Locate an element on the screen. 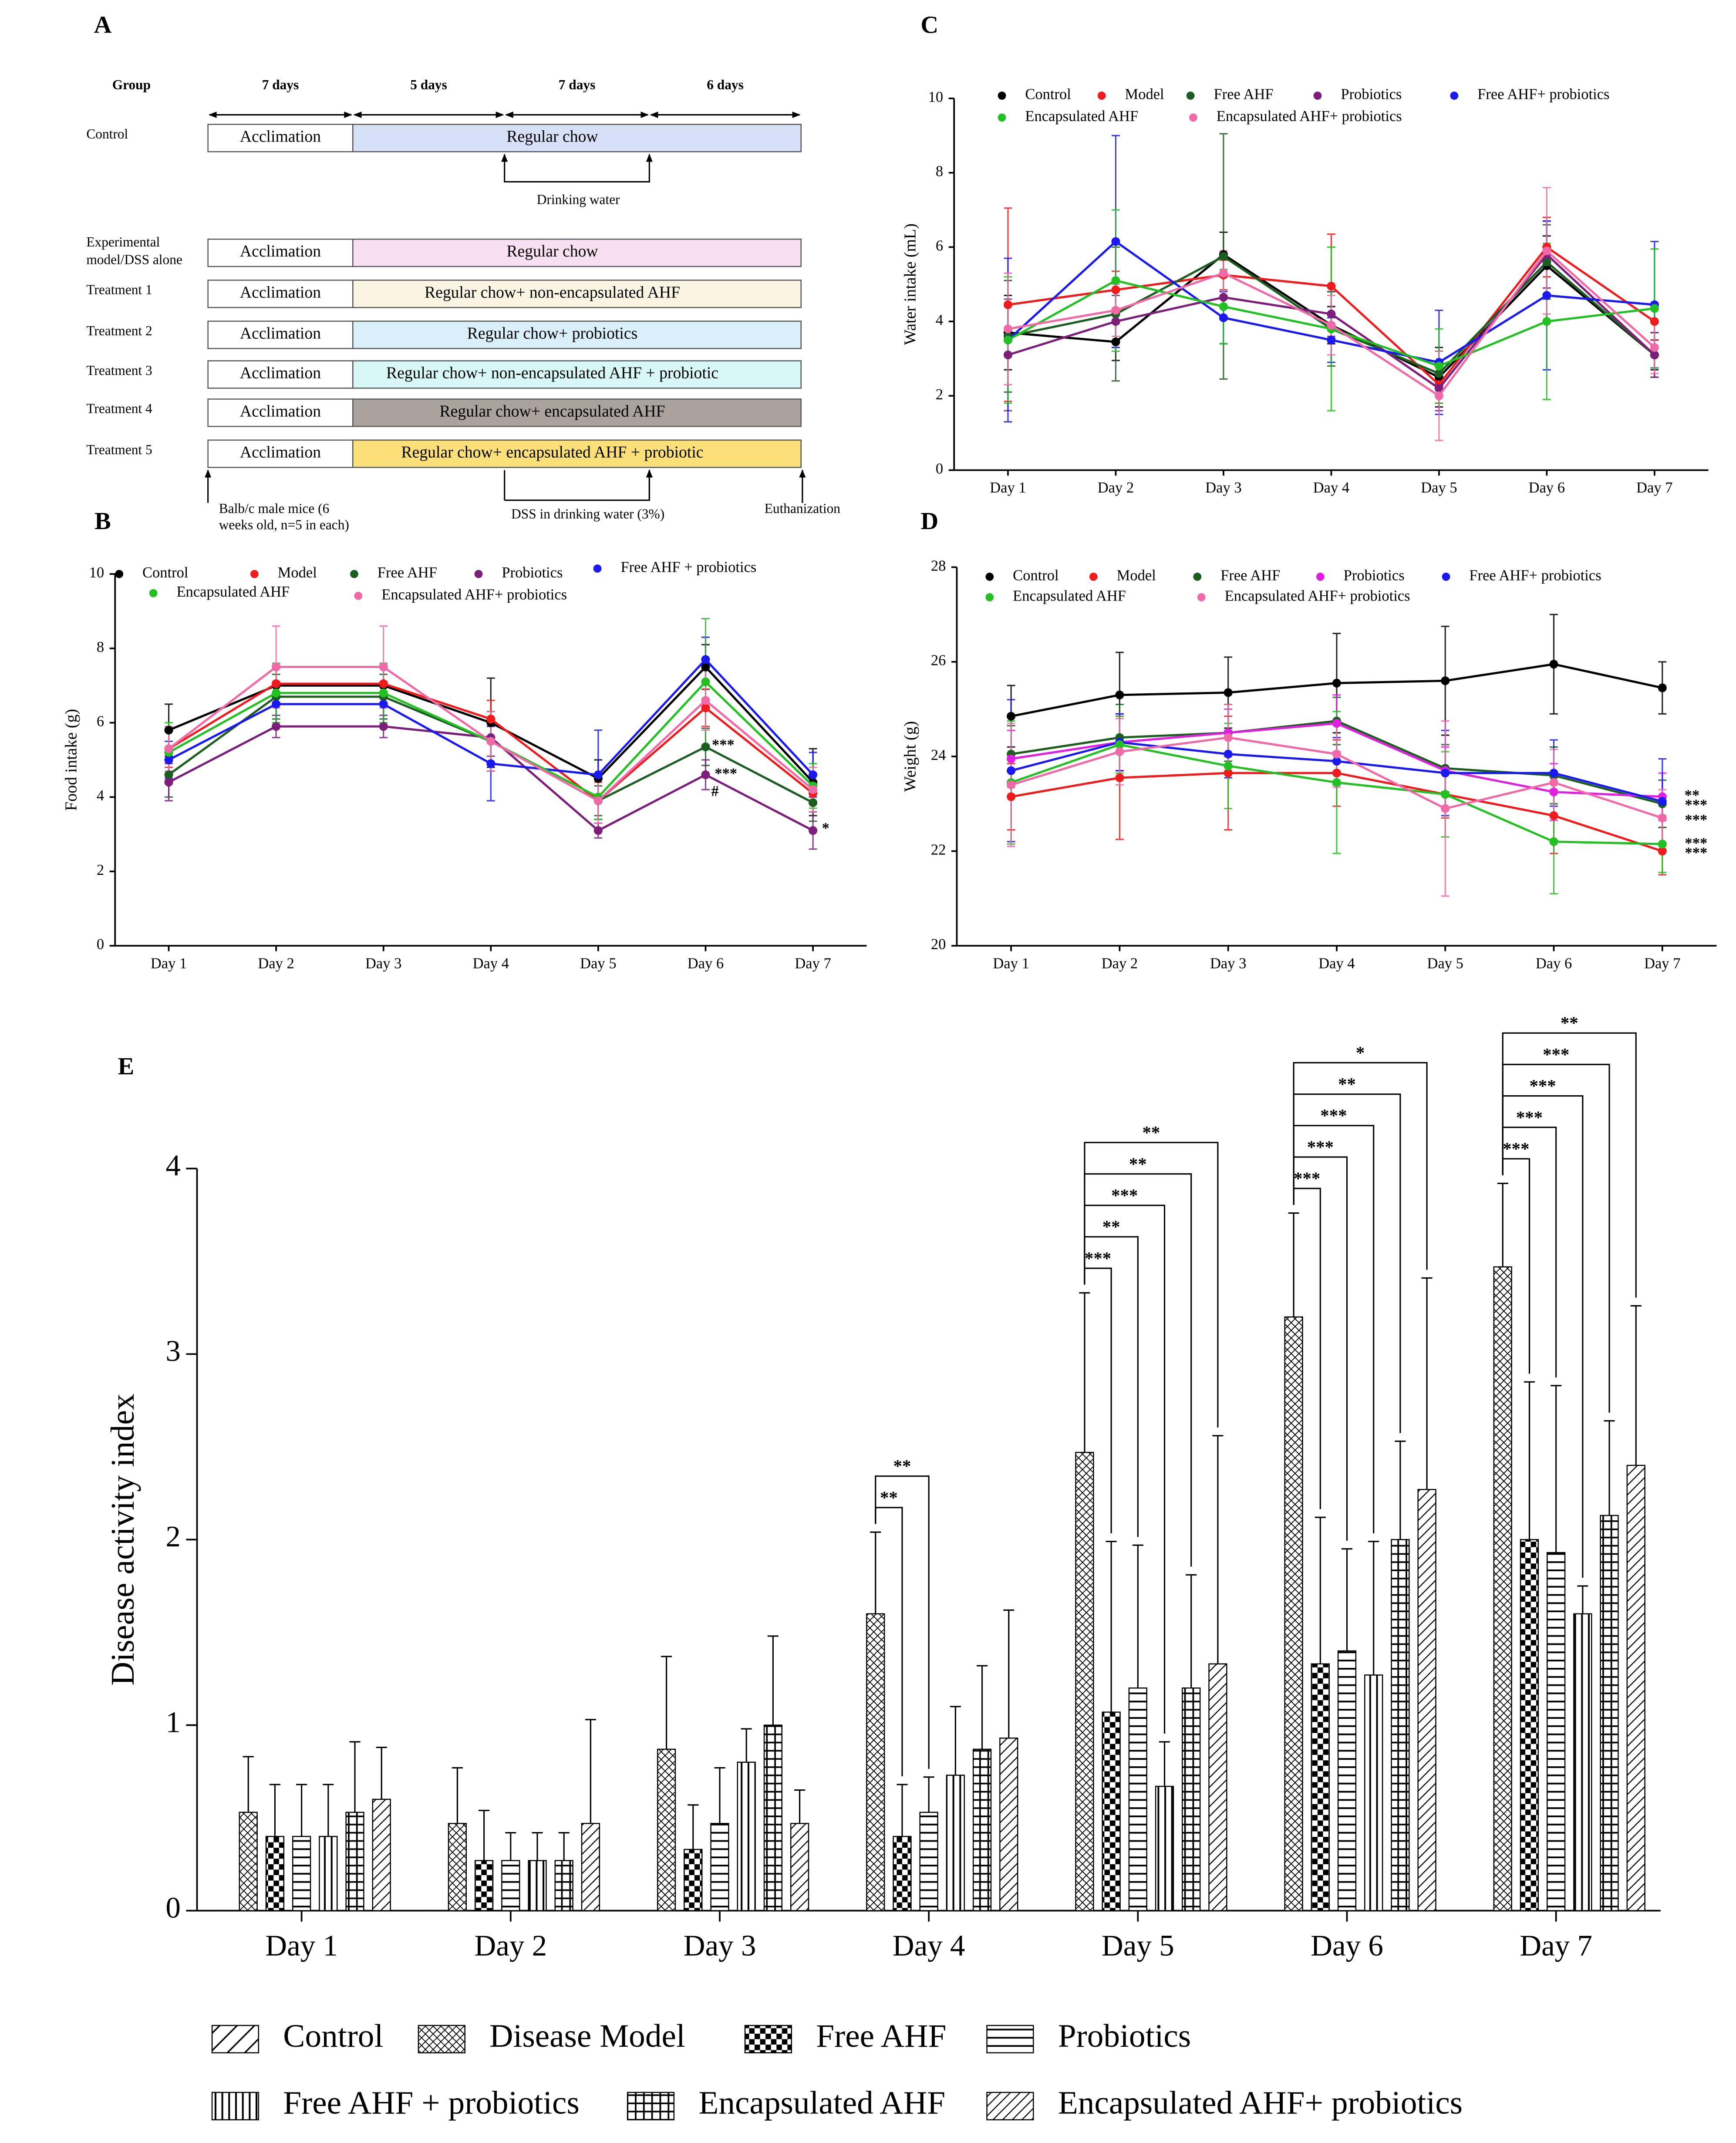 The height and width of the screenshot is (2143, 1736). annotation: ** is located at coordinates (1692, 795).